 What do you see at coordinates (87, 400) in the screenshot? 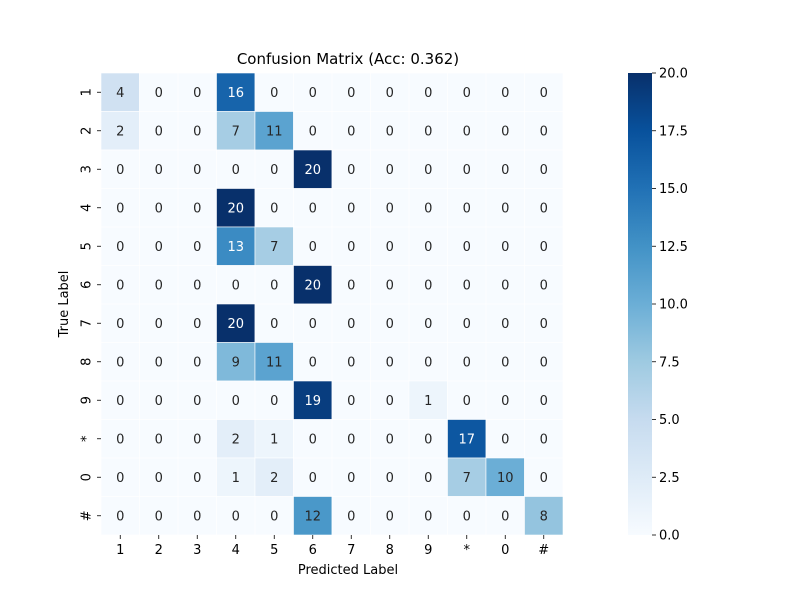
I see `y-tick-label: 9` at bounding box center [87, 400].